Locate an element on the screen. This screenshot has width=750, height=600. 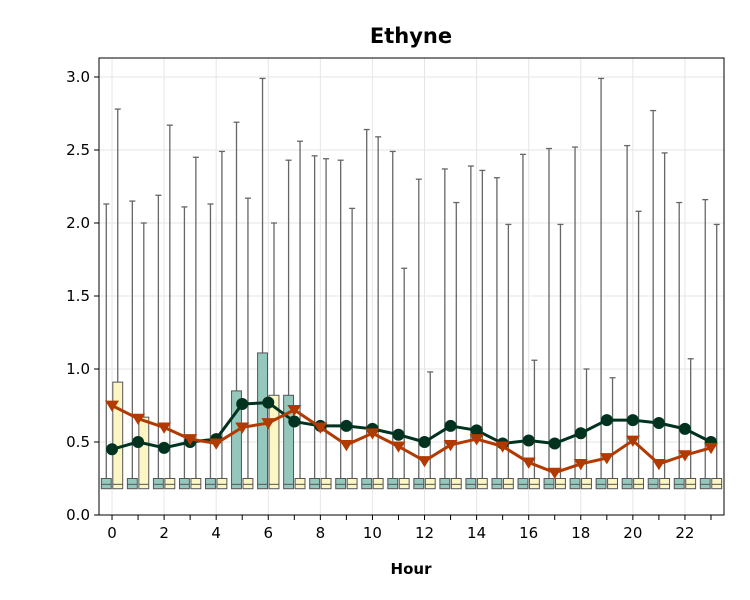
x-tick-label: 4 is located at coordinates (216, 533).